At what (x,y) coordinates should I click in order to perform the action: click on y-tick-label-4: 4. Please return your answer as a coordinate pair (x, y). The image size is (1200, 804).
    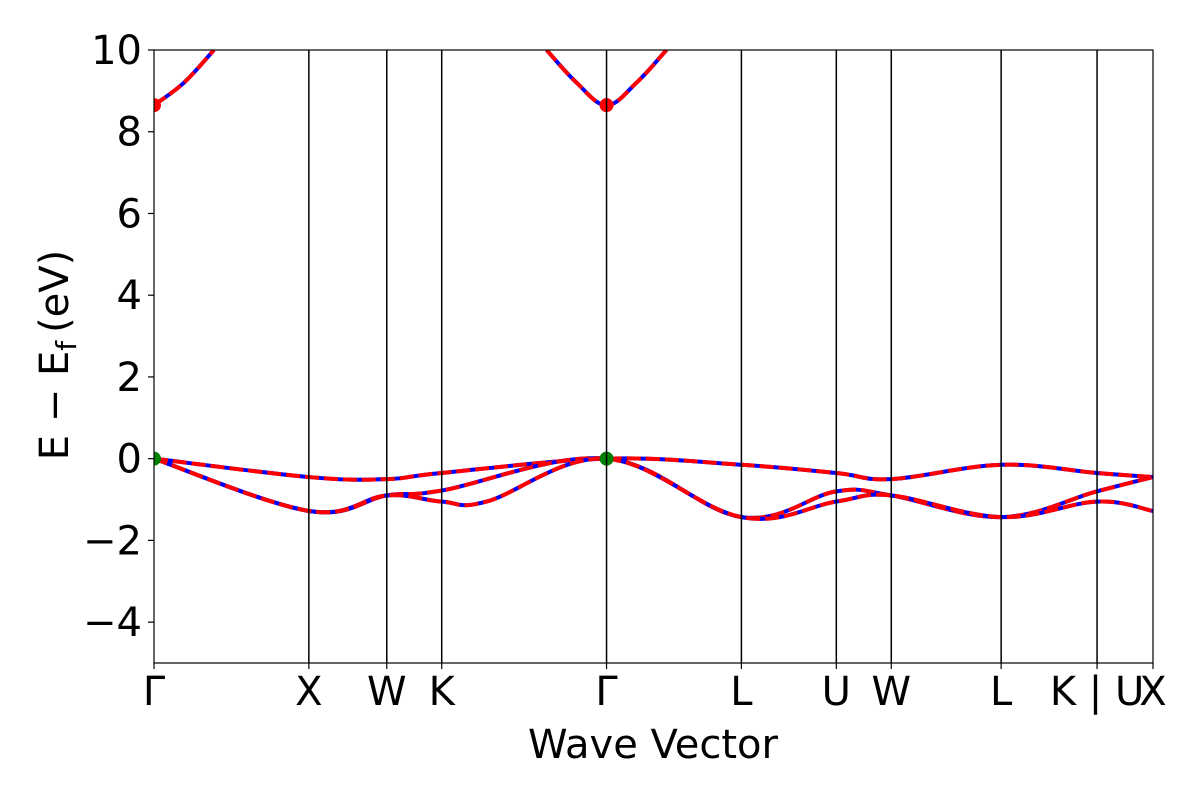
    Looking at the image, I should click on (129, 296).